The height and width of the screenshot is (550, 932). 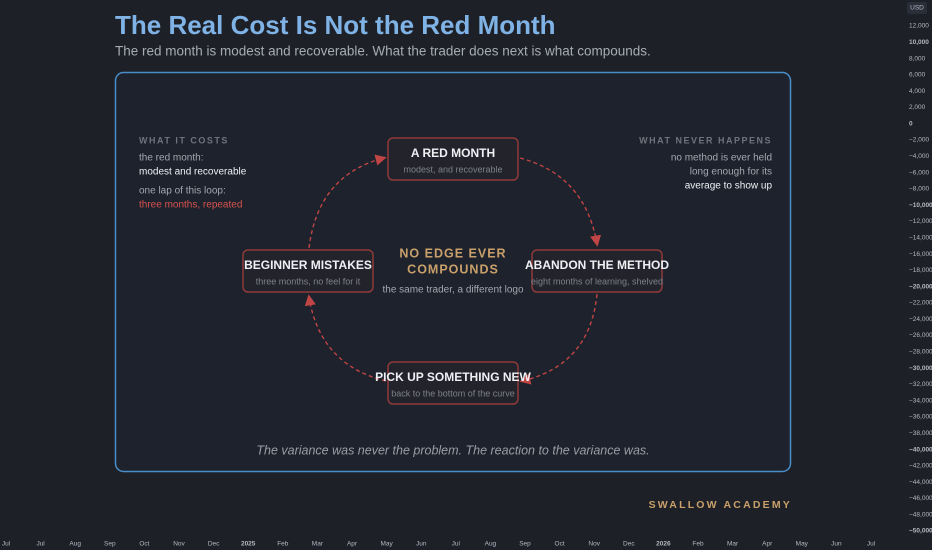 What do you see at coordinates (452, 169) in the screenshot?
I see `node-sublabel: modest, and recoverable` at bounding box center [452, 169].